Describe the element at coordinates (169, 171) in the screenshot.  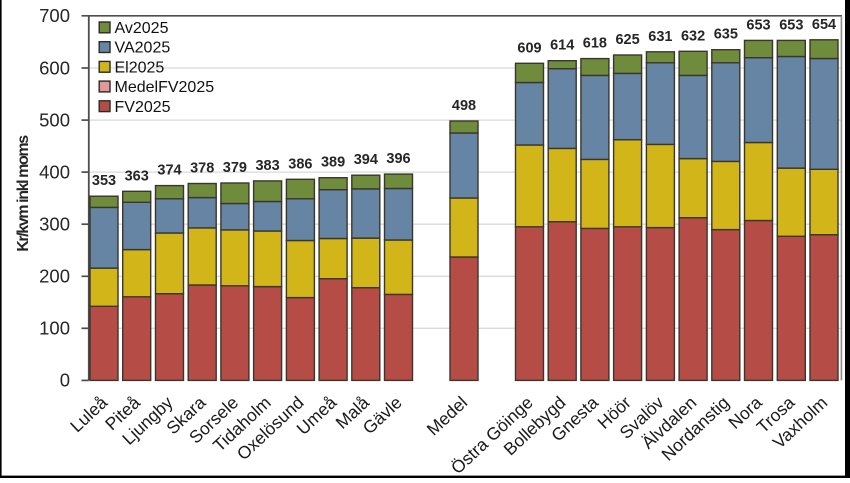
I see `svg-text: 374` at that location.